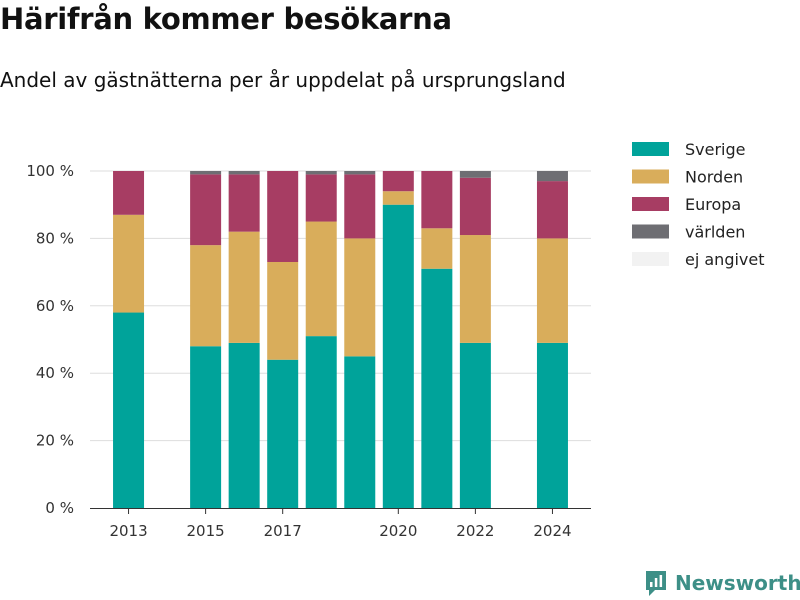 The height and width of the screenshot is (600, 800). Describe the element at coordinates (552, 531) in the screenshot. I see `x-tick-label: 2024` at that location.